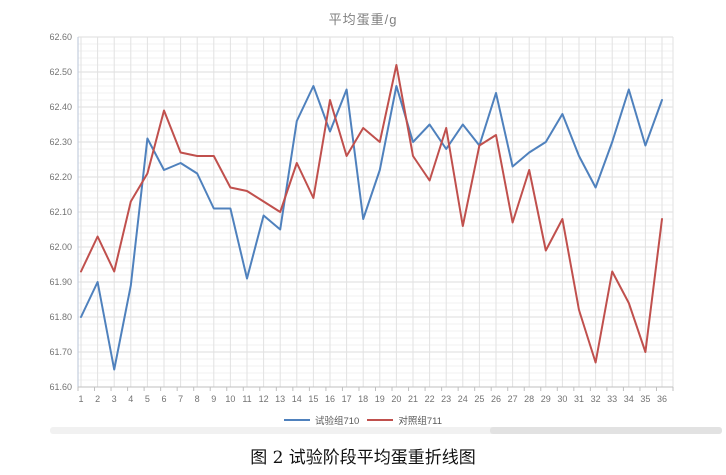 Image resolution: width=726 pixels, height=475 pixels. What do you see at coordinates (363, 458) in the screenshot?
I see `figure-caption: 图 2 试验阶段平均蛋重折线图` at bounding box center [363, 458].